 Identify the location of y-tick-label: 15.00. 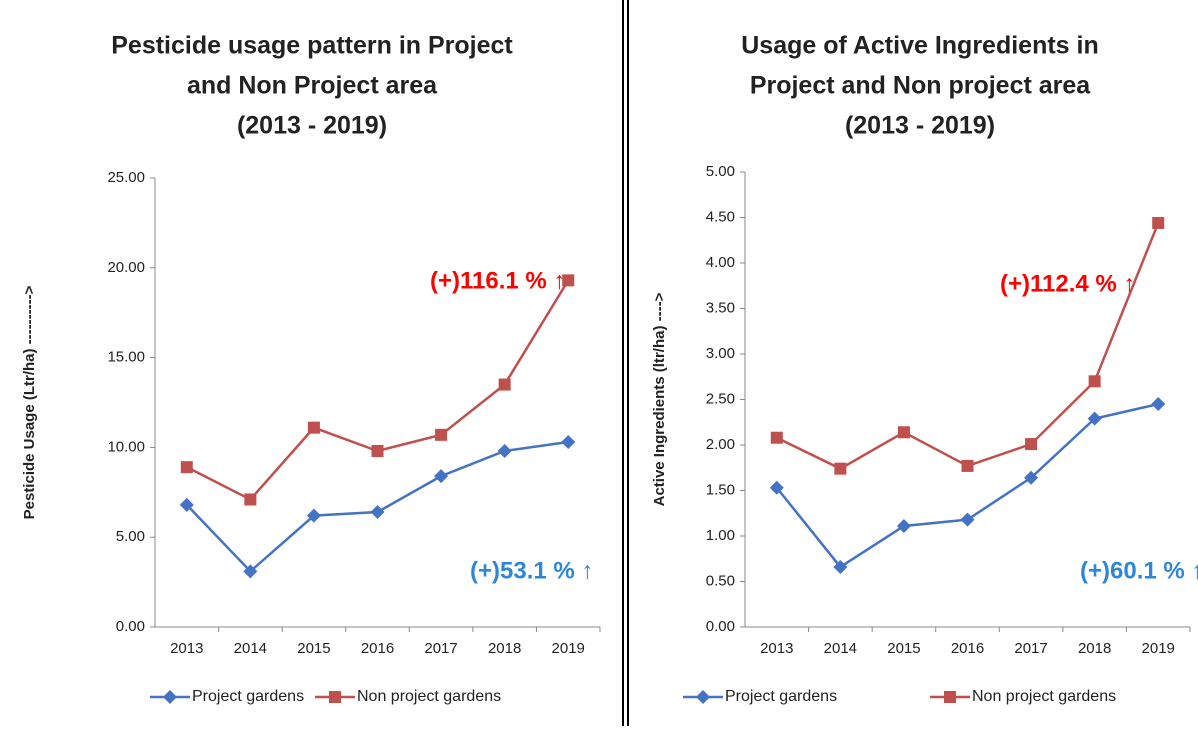
(126, 357).